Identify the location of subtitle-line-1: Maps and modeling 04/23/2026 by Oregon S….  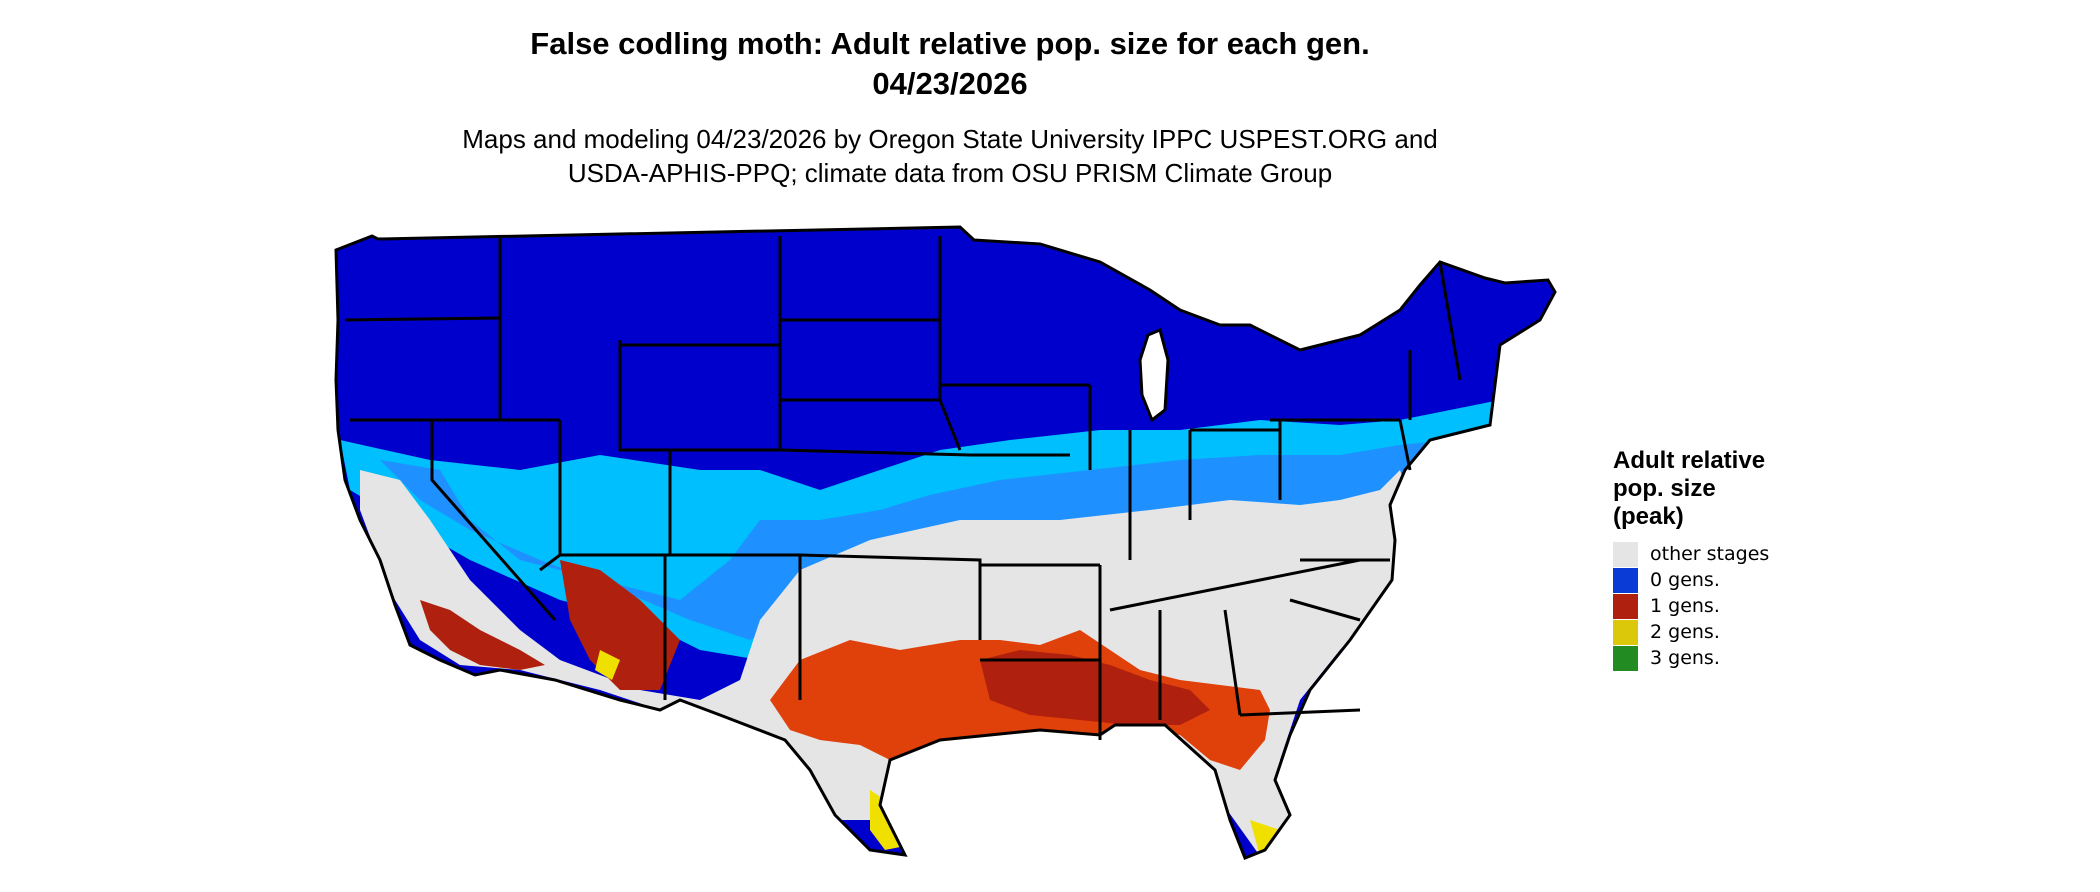
(950, 139).